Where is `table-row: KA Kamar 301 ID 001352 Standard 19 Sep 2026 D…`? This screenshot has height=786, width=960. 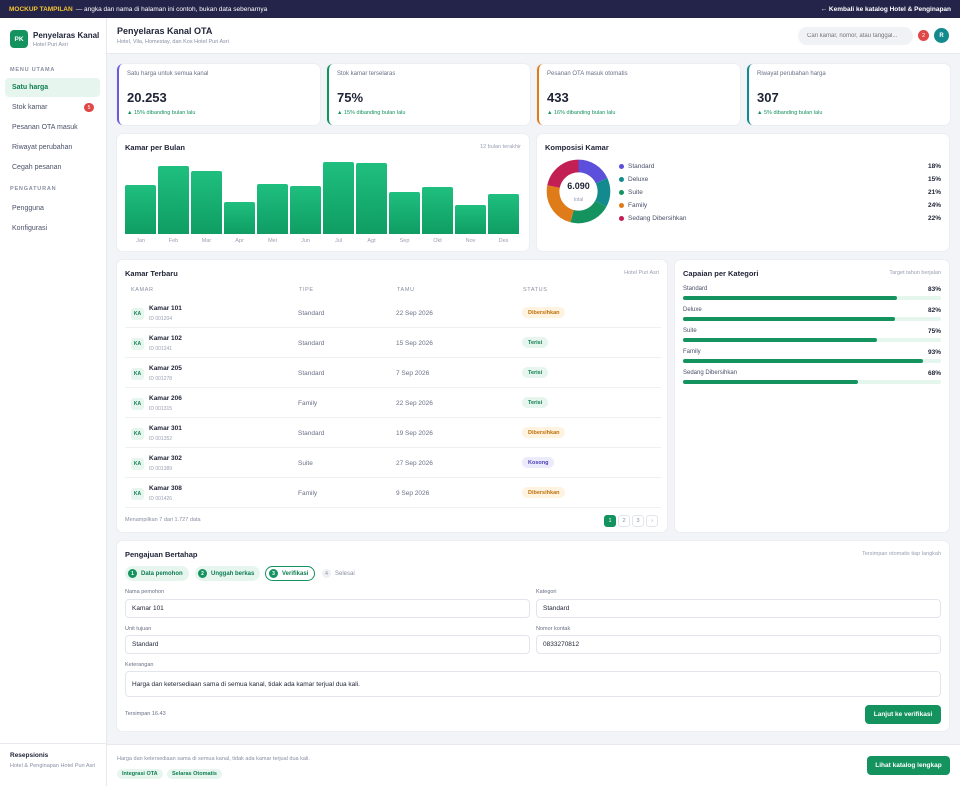
table-row: KA Kamar 301 ID 001352 Standard 19 Sep 2026 D… is located at coordinates (393, 433).